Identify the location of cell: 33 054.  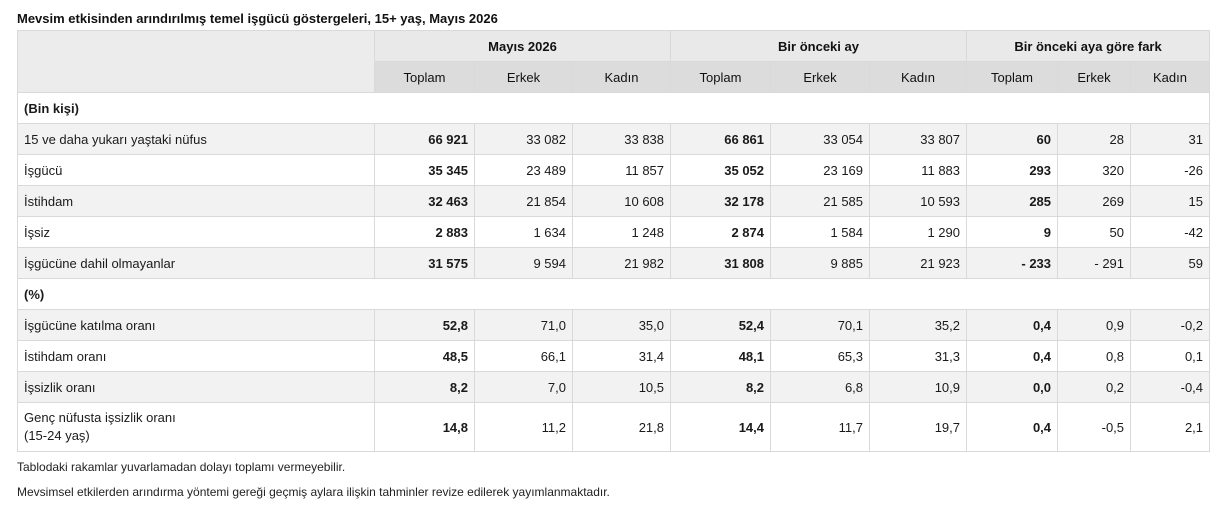
(820, 139).